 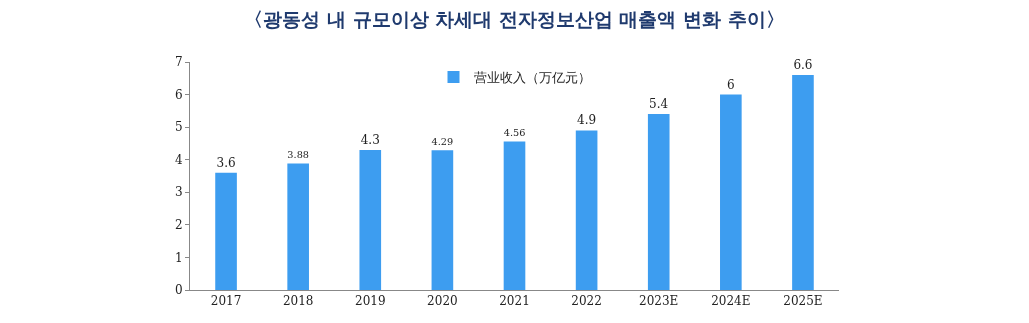 What do you see at coordinates (442, 141) in the screenshot?
I see `data-label: 4.29` at bounding box center [442, 141].